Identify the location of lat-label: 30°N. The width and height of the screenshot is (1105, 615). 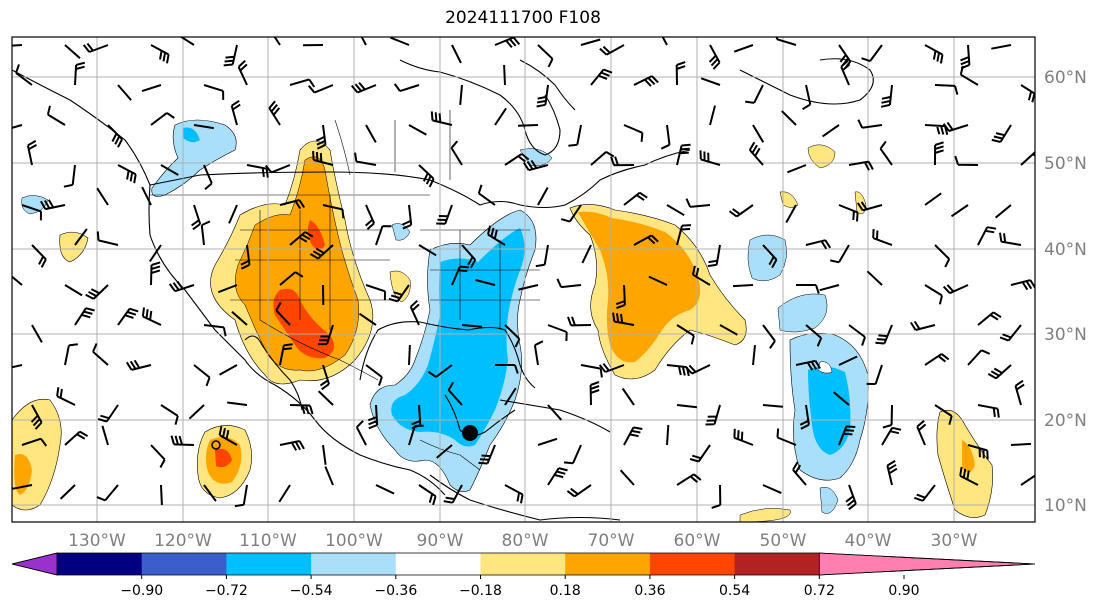
(1065, 335).